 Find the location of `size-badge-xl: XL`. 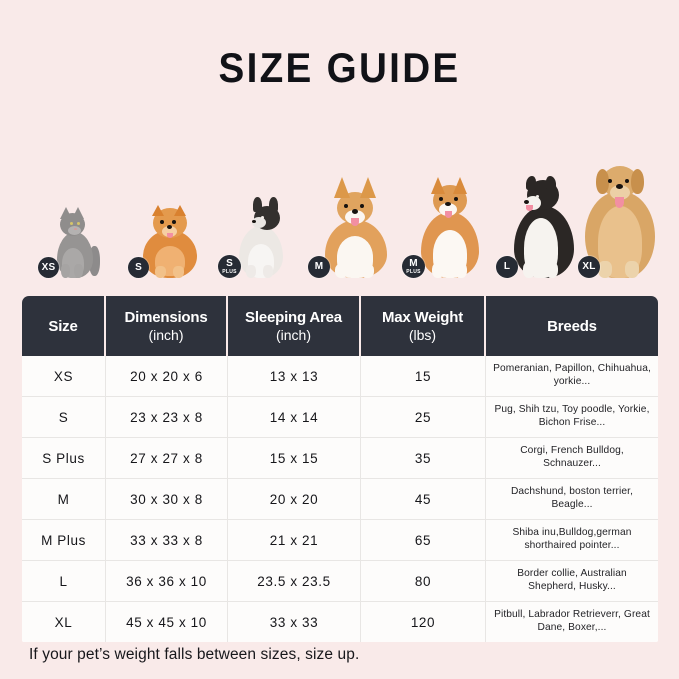

size-badge-xl: XL is located at coordinates (589, 267).